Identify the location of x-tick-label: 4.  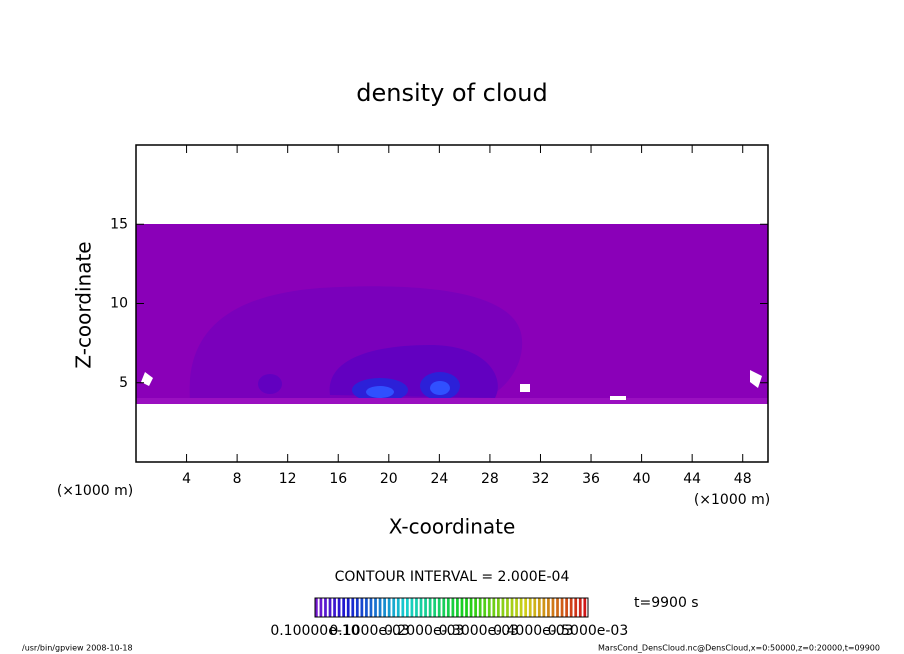
(186, 479).